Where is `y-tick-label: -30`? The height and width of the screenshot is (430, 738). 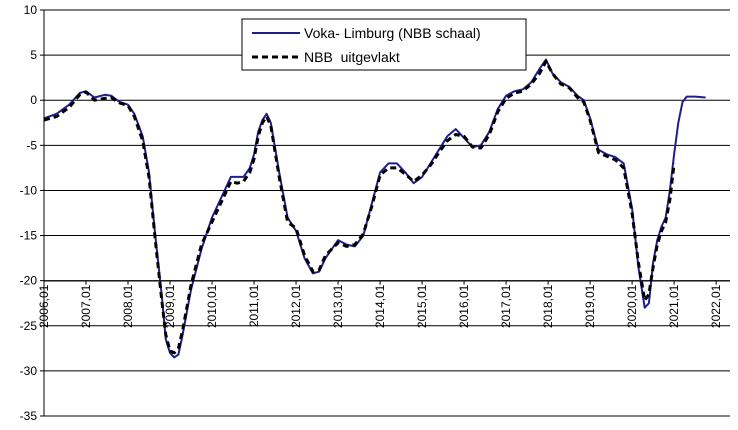 y-tick-label: -30 is located at coordinates (29, 371).